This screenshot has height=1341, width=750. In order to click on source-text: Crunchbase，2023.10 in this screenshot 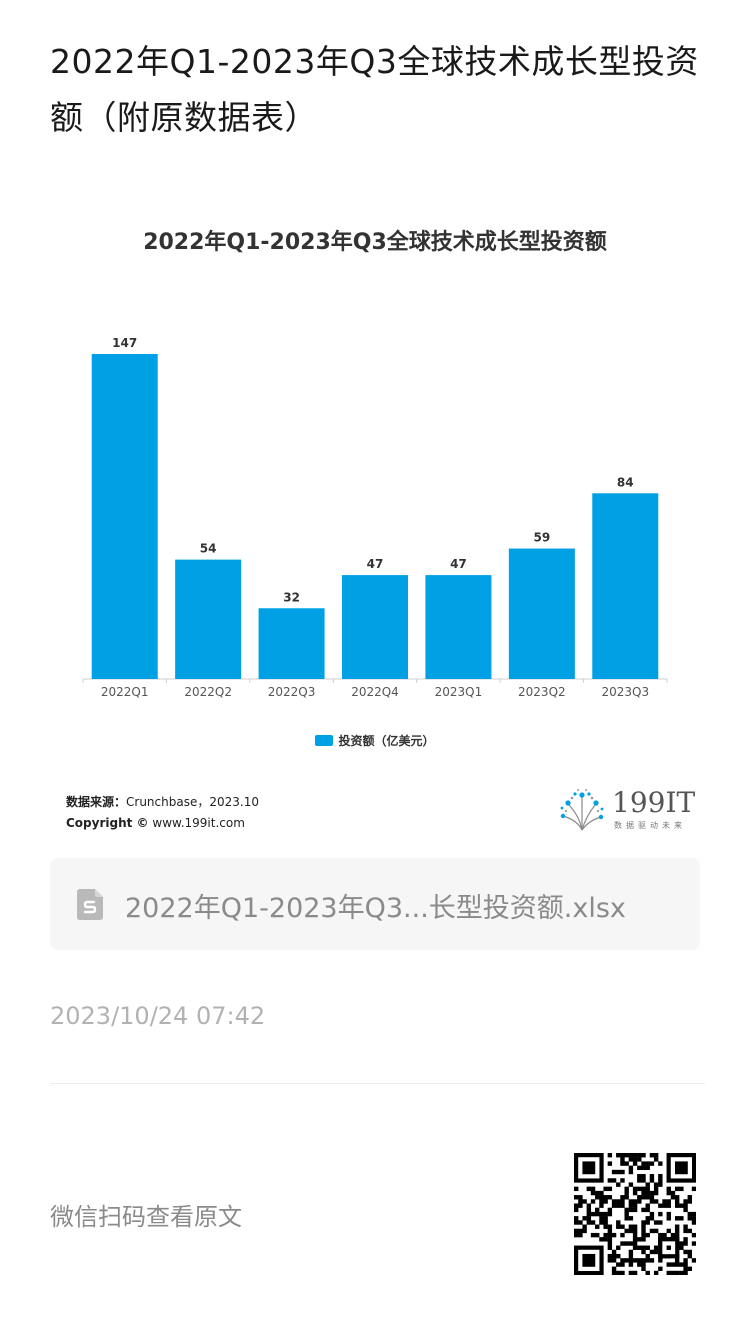, I will do `click(192, 802)`.